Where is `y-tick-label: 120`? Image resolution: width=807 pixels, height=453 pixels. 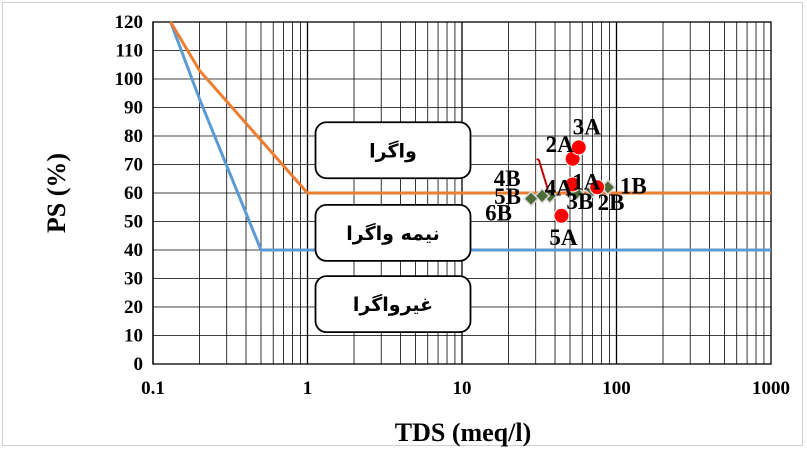 y-tick-label: 120 is located at coordinates (129, 22).